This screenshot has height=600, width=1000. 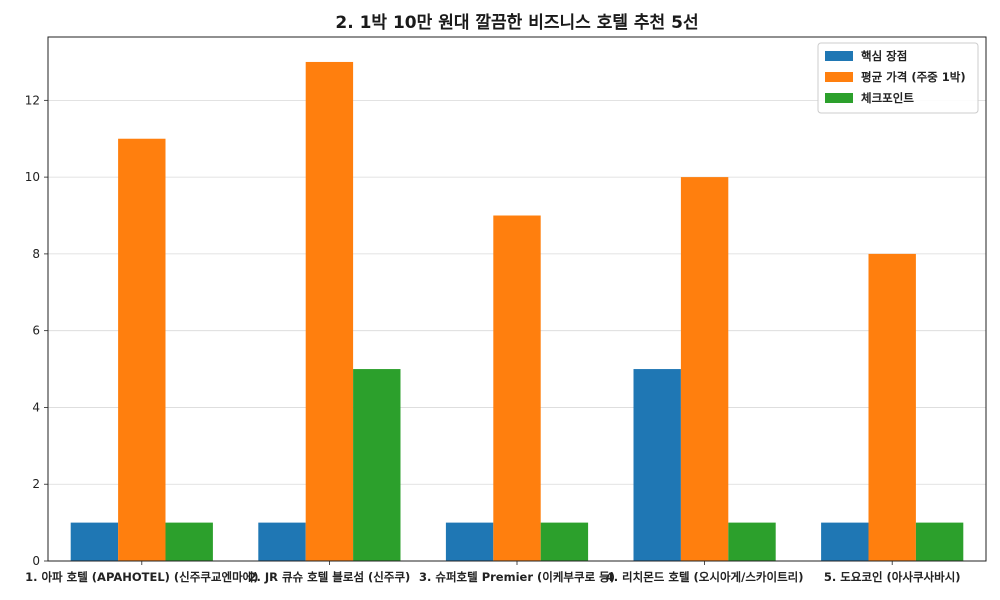 What do you see at coordinates (141, 577) in the screenshot?
I see `x-tick-label: 1. 아파 호텔 (APAHOTEL) (신주쿠교엔마에)` at bounding box center [141, 577].